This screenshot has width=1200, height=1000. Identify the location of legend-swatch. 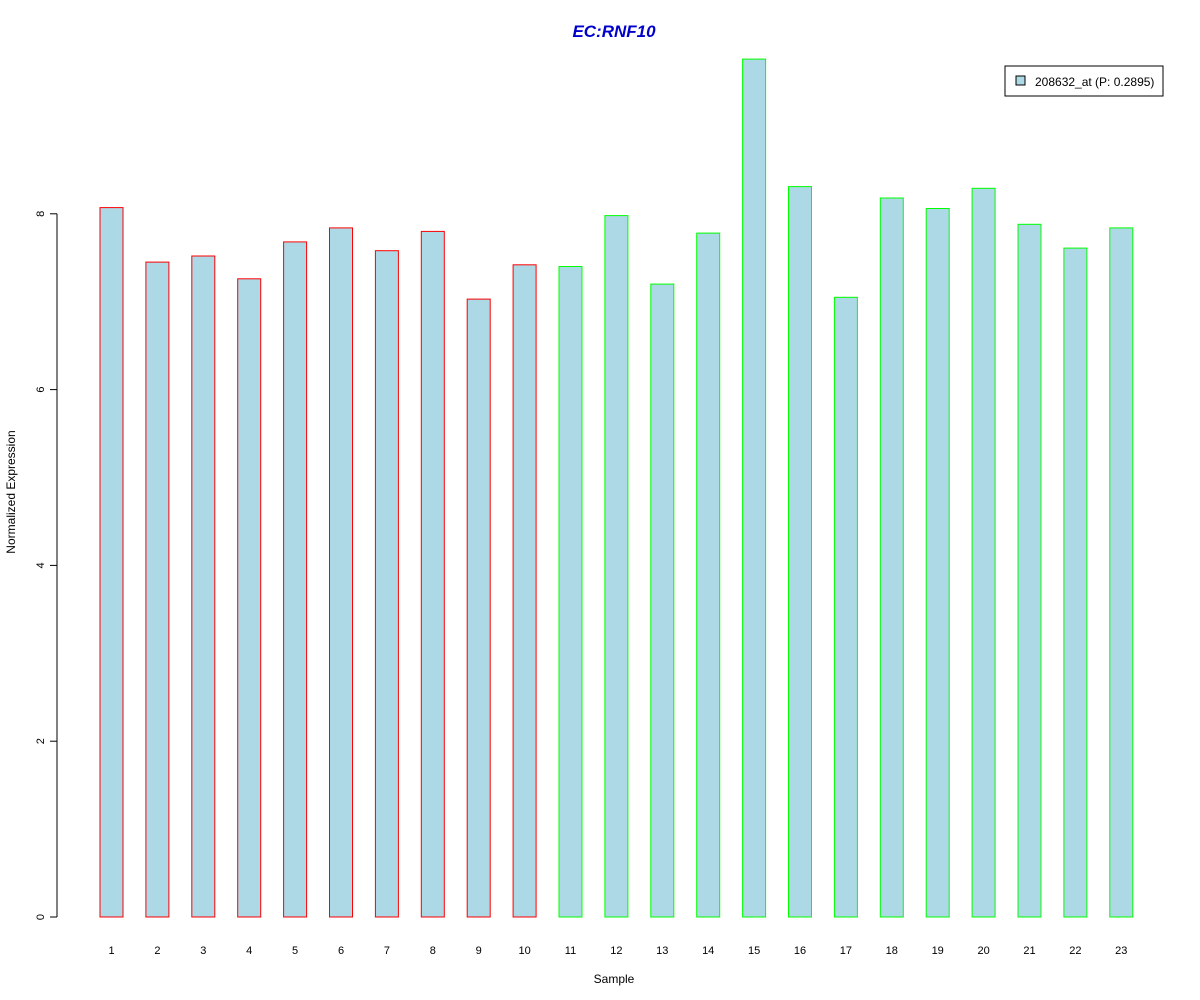
(1020, 80).